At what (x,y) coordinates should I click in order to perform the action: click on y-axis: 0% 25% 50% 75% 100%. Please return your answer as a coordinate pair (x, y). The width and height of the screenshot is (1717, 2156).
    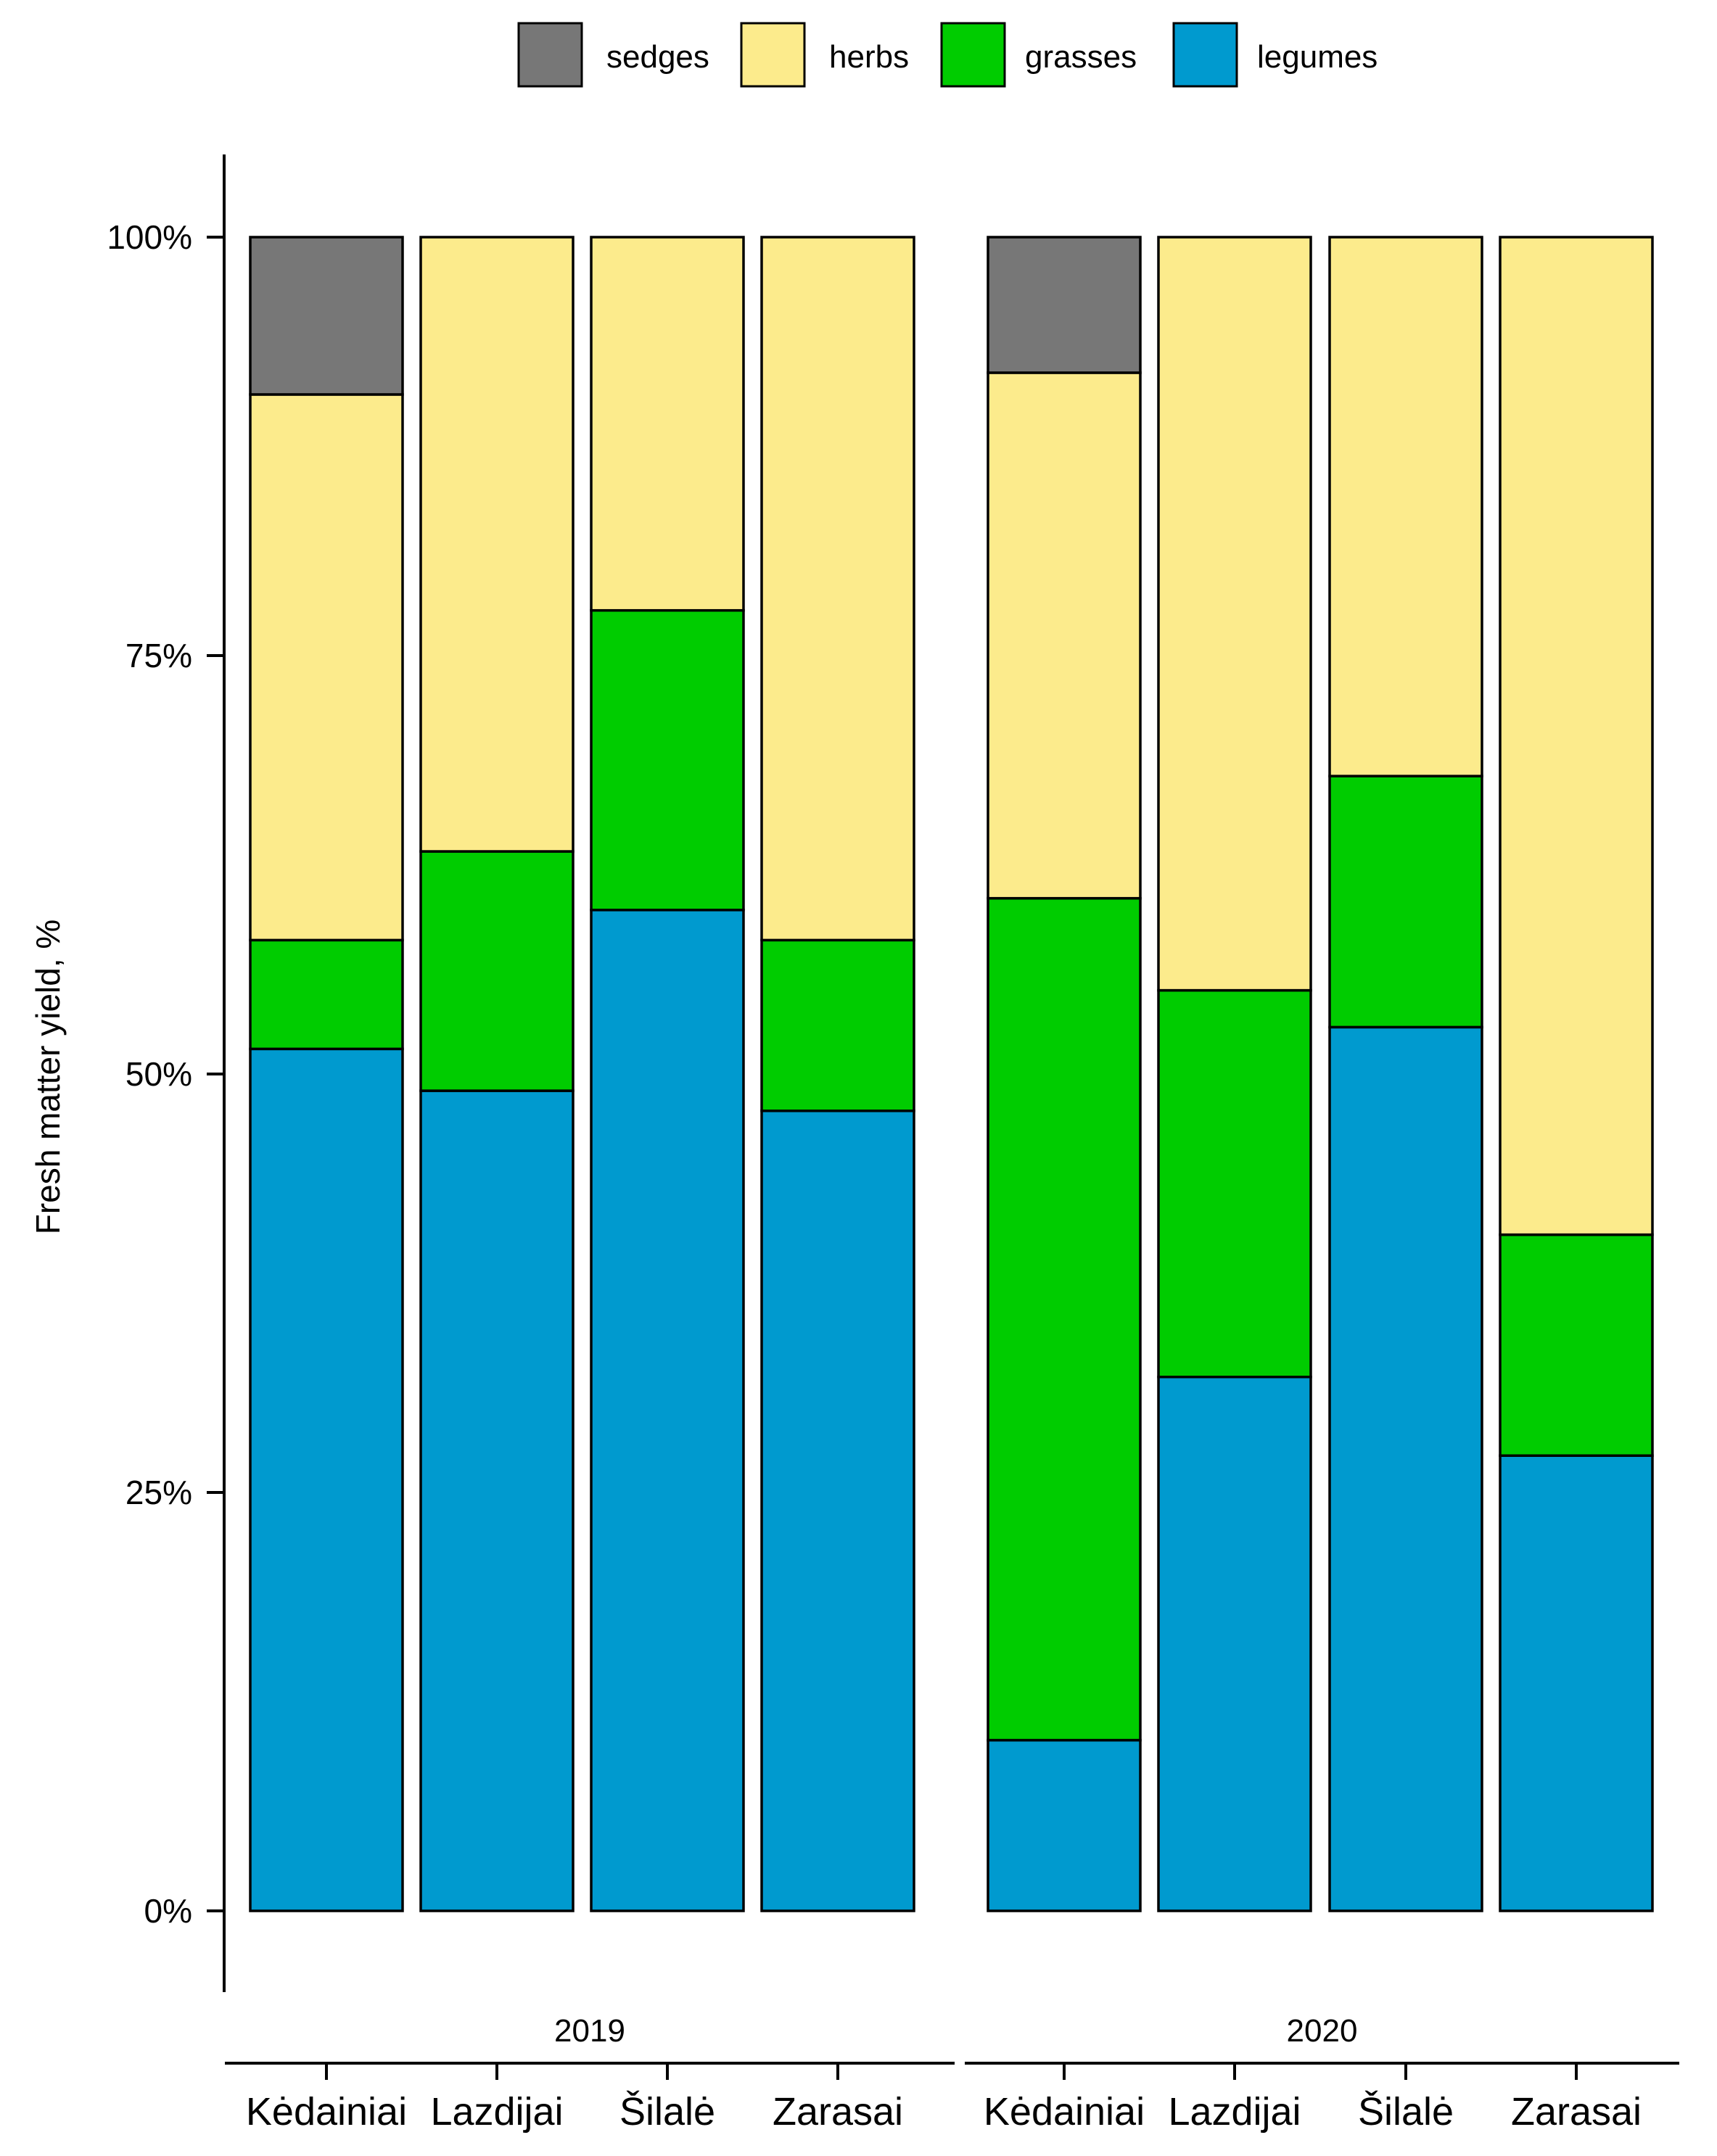
    Looking at the image, I should click on (166, 1073).